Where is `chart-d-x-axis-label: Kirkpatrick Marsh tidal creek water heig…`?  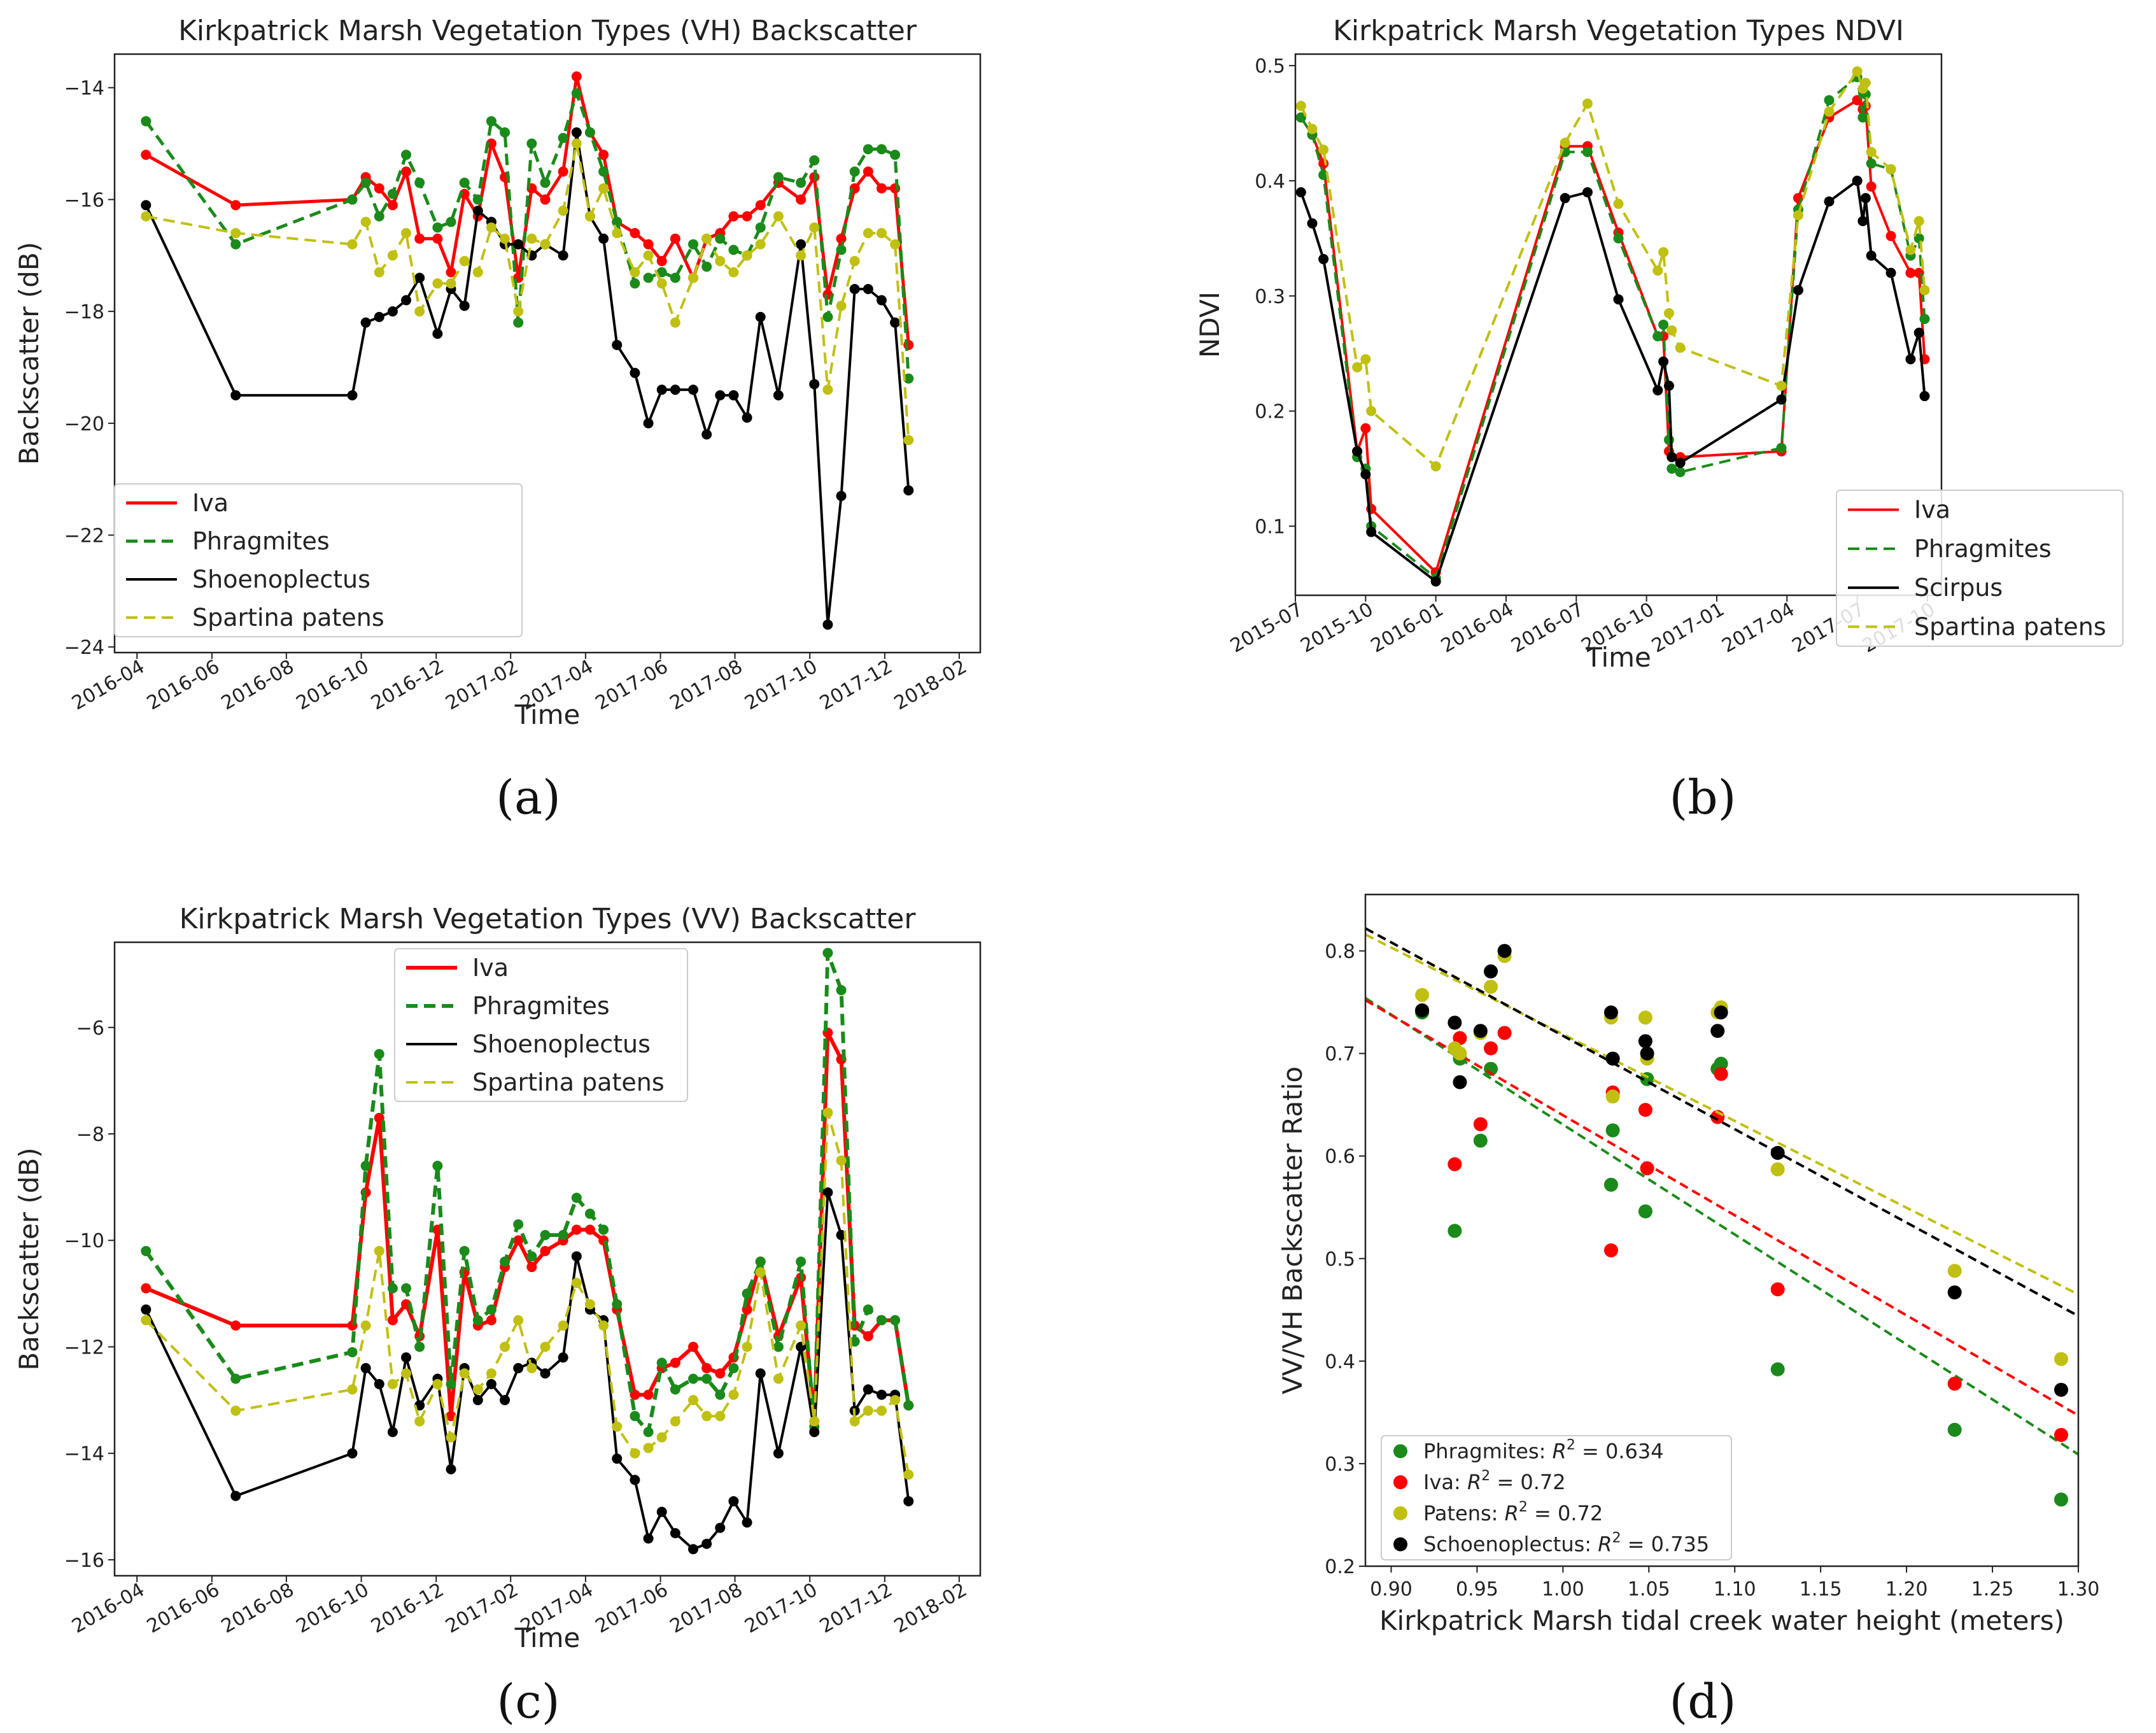
chart-d-x-axis-label: Kirkpatrick Marsh tidal creek water heig… is located at coordinates (1721, 1620).